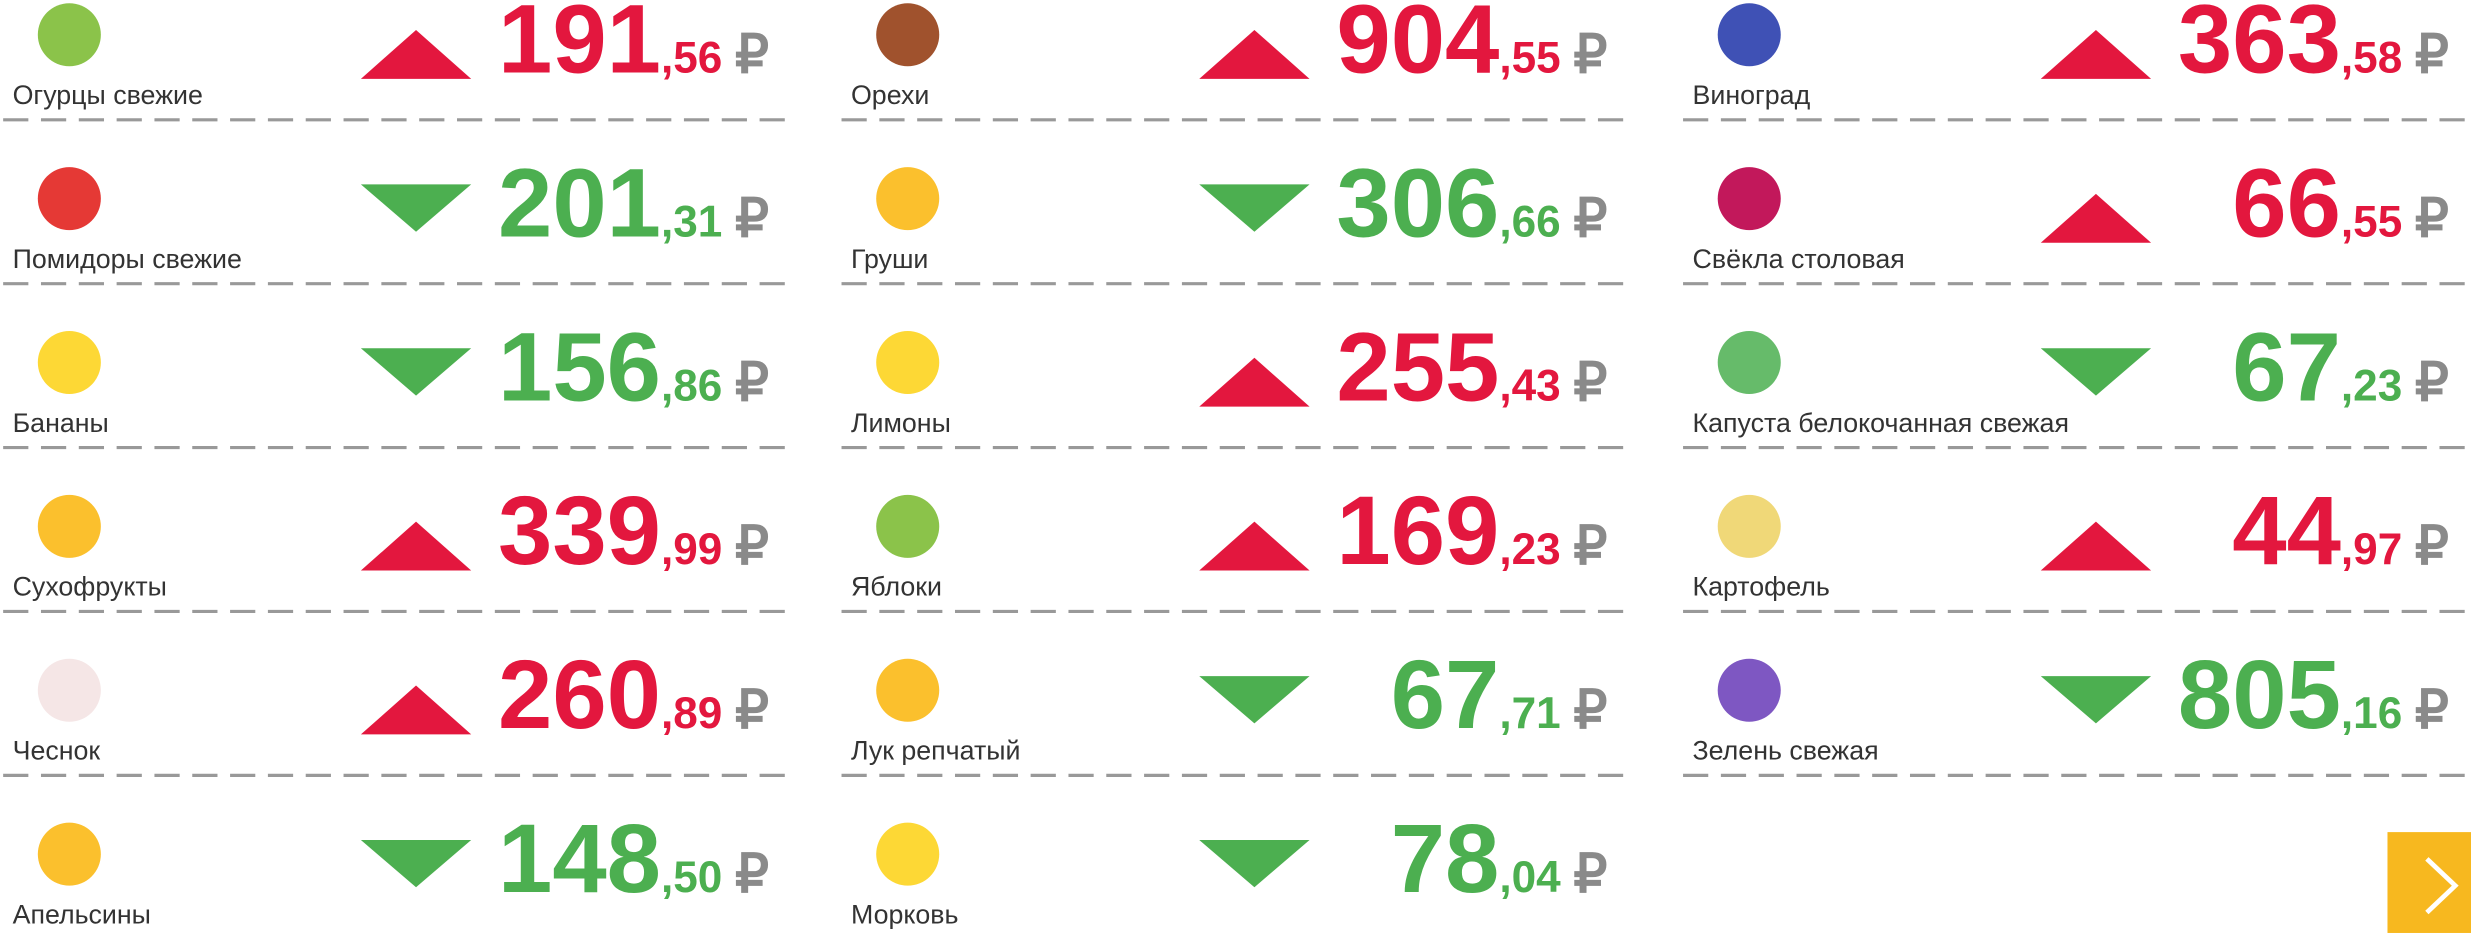 This screenshot has height=933, width=2471. Describe the element at coordinates (1471, 202) in the screenshot. I see `price: 306,66 ₽` at that location.